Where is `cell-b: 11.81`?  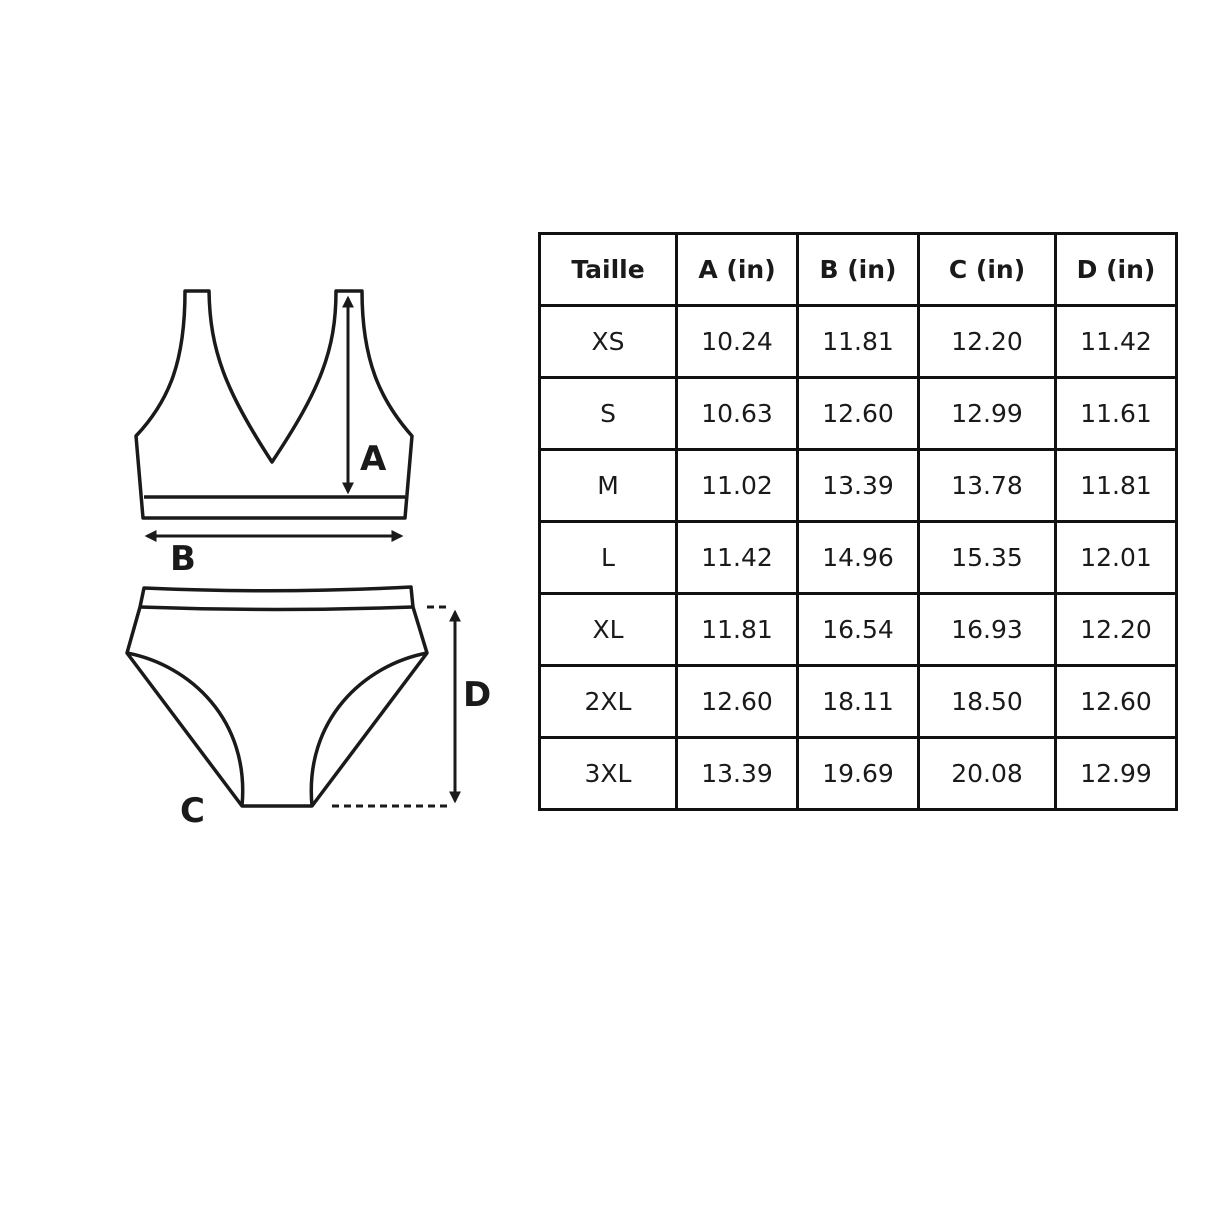
cell-b: 11.81 is located at coordinates (858, 341).